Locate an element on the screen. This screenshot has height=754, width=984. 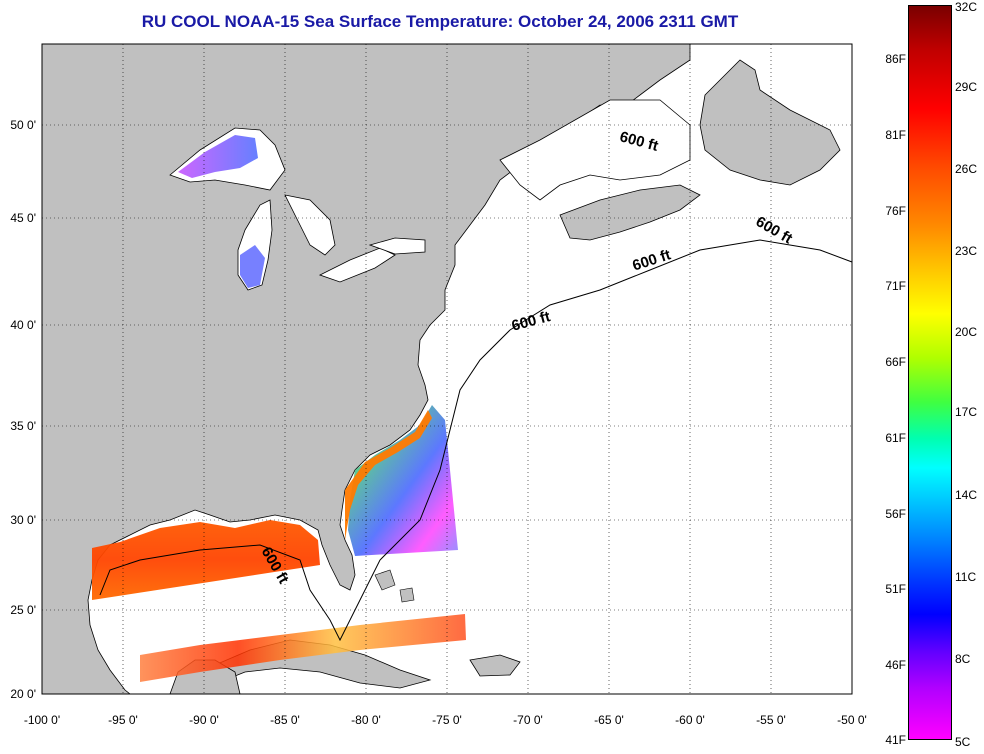
land-newfoundland is located at coordinates (770, 122).